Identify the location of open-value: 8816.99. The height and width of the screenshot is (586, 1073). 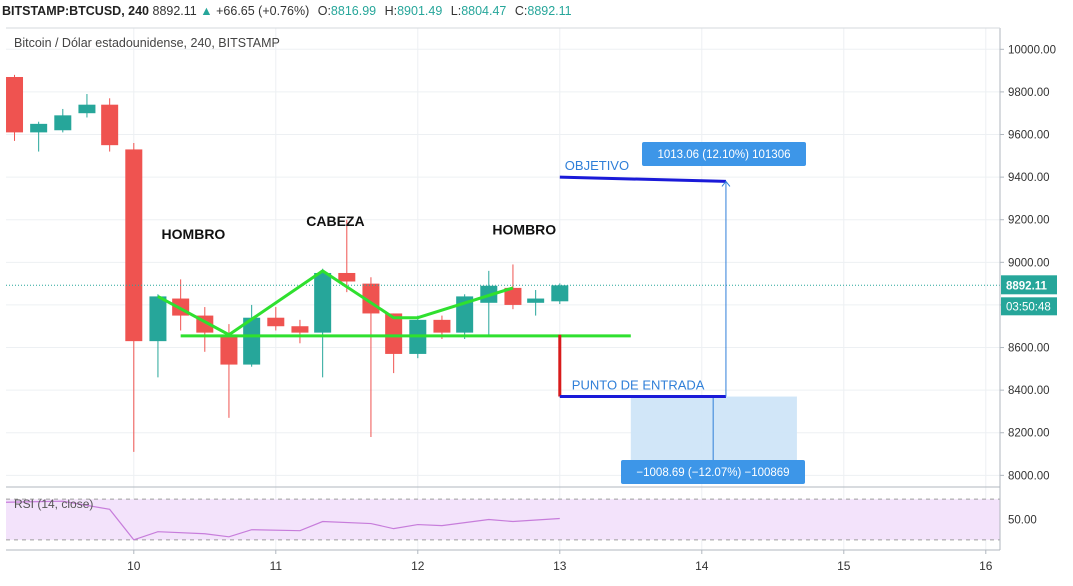
(353, 11).